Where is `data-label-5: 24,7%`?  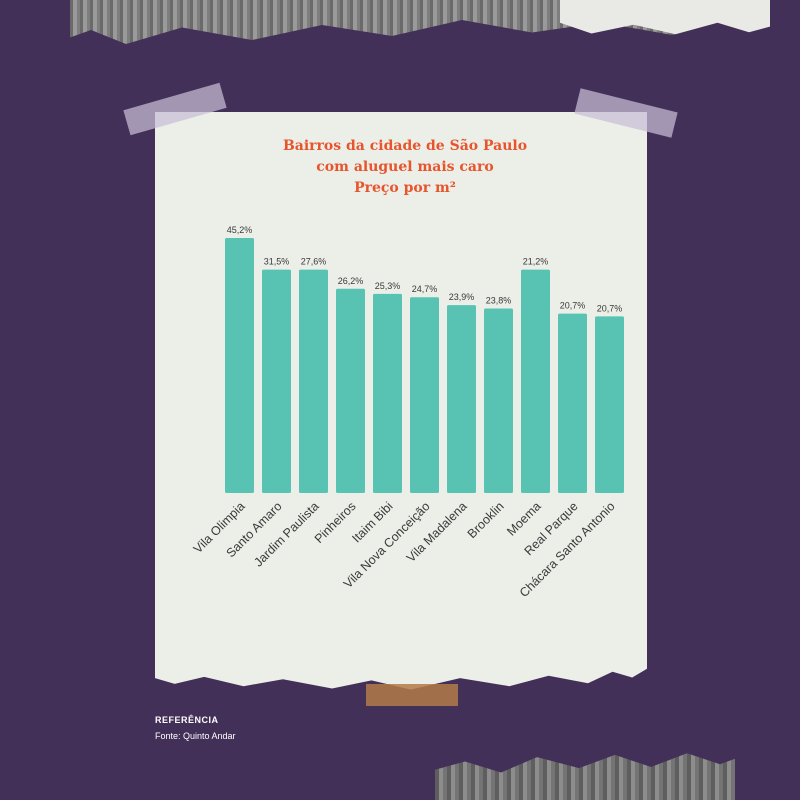 data-label-5: 24,7% is located at coordinates (425, 289).